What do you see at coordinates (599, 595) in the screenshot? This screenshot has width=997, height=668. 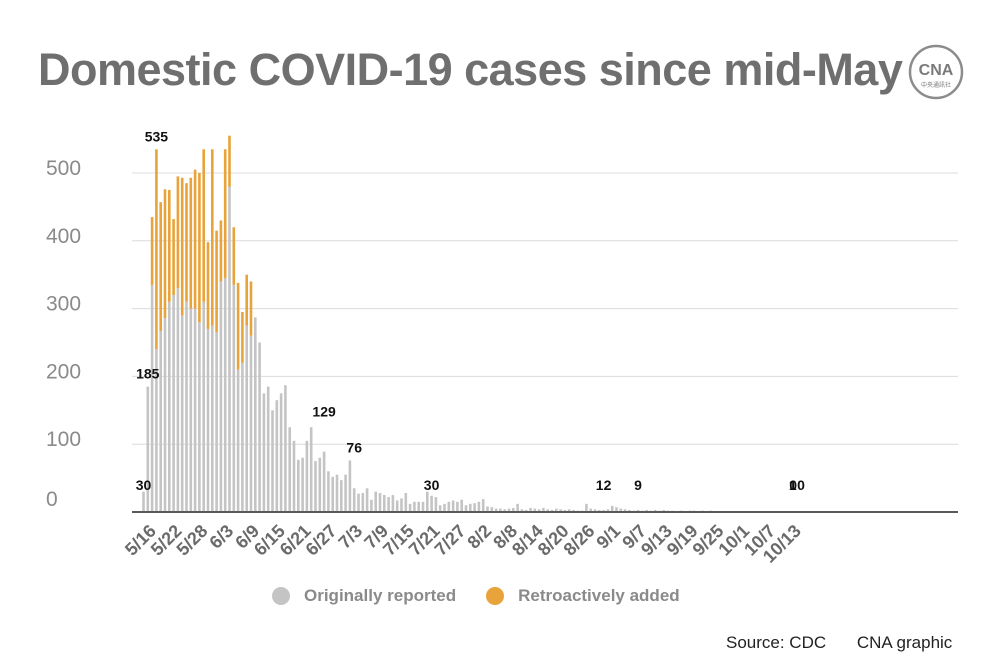 I see `legend-label-retroactive: Retroactively added` at bounding box center [599, 595].